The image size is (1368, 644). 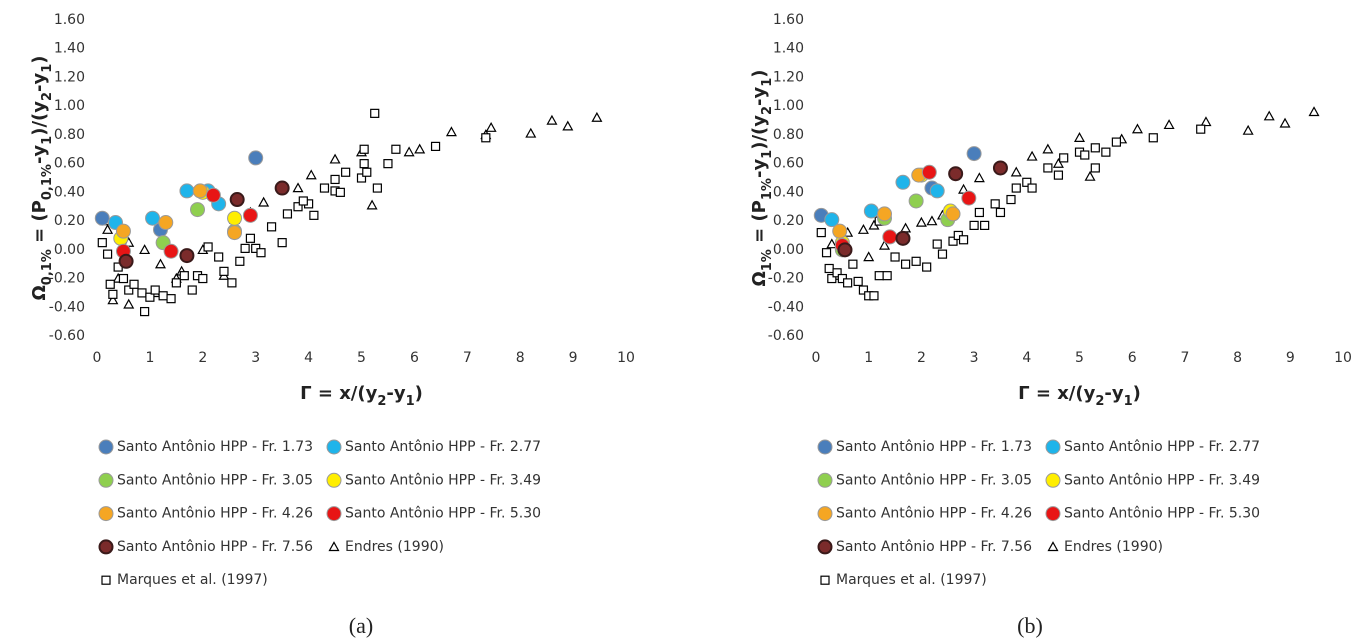 What do you see at coordinates (215, 447) in the screenshot?
I see `legend-label: Santo Antônio HPP - Fr. 1.73` at bounding box center [215, 447].